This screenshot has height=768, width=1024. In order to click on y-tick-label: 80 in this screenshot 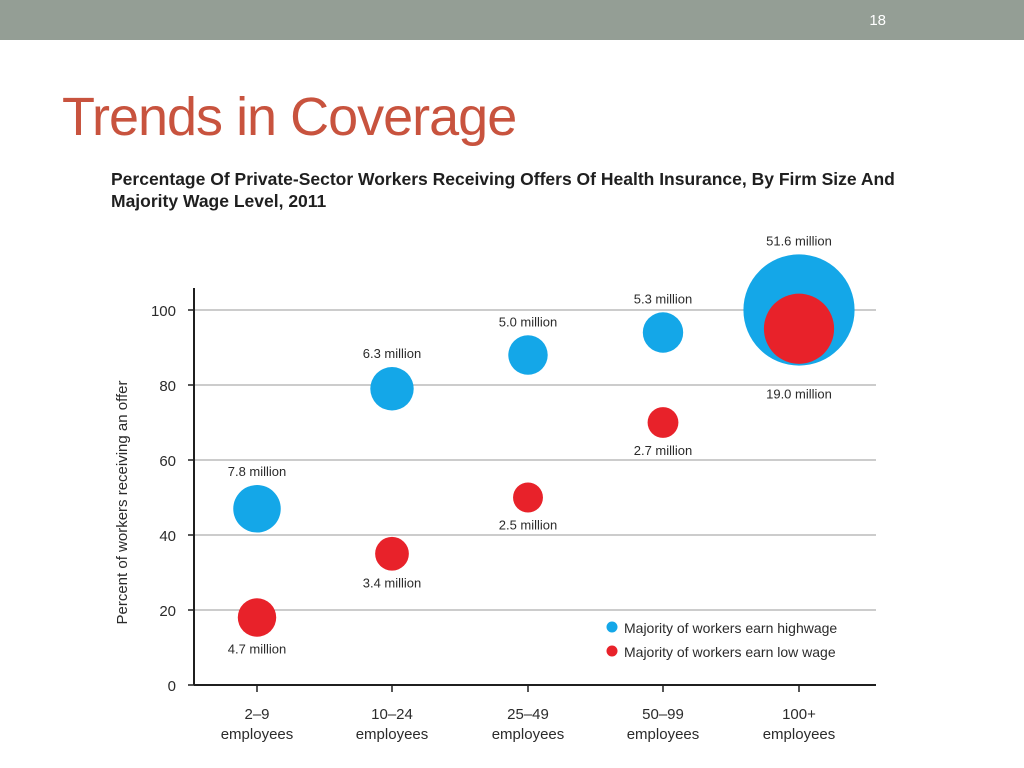, I will do `click(167, 386)`.